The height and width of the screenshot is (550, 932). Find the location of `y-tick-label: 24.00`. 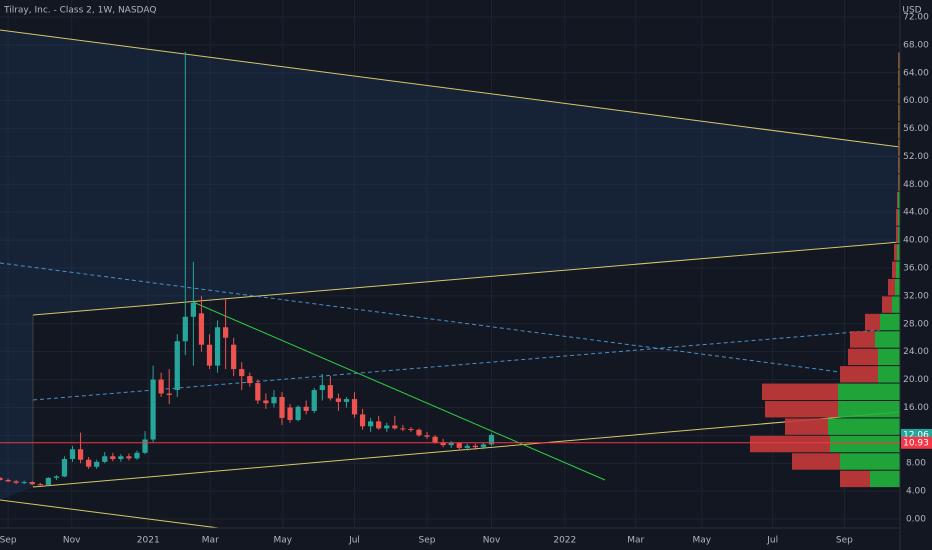

y-tick-label: 24.00 is located at coordinates (916, 352).